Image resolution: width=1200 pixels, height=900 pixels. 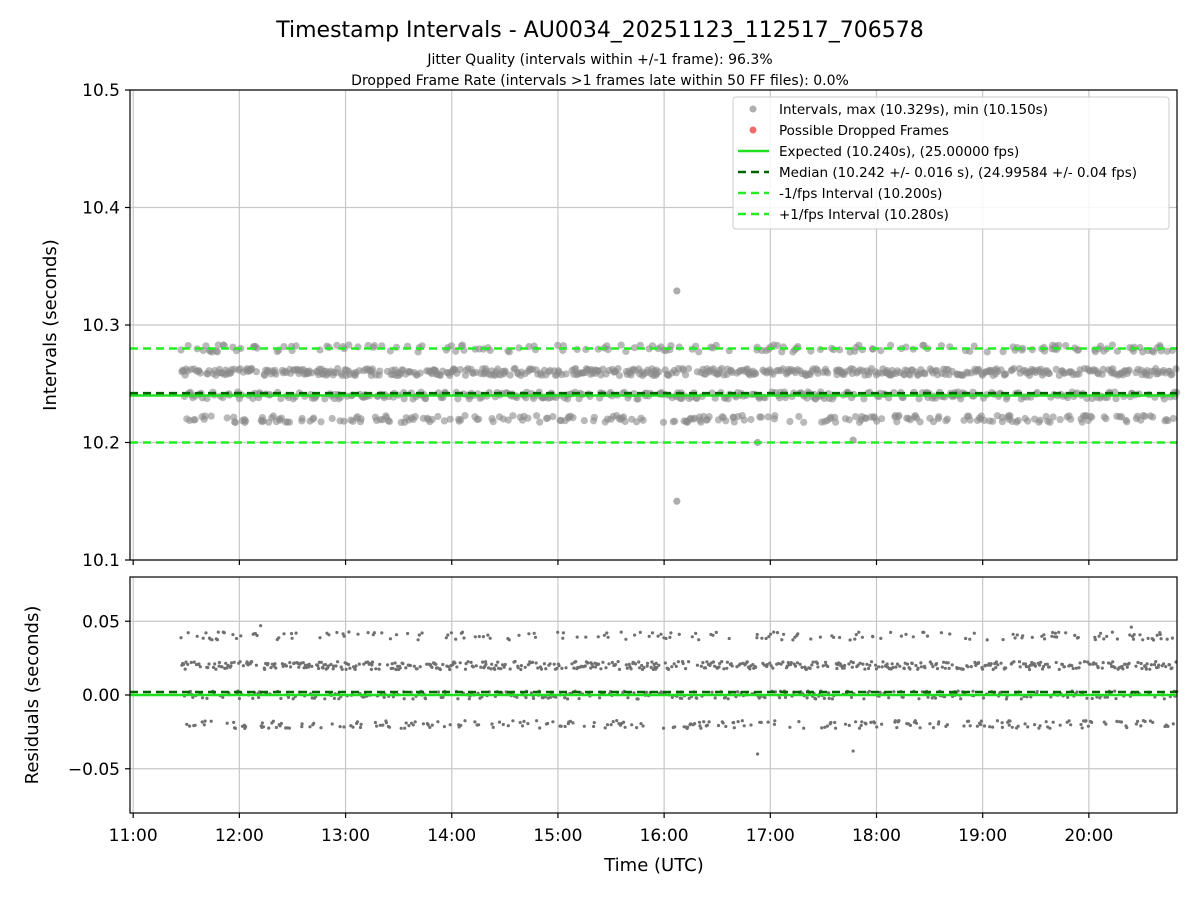 I want to click on residual-outlier-point, so click(x=261, y=626).